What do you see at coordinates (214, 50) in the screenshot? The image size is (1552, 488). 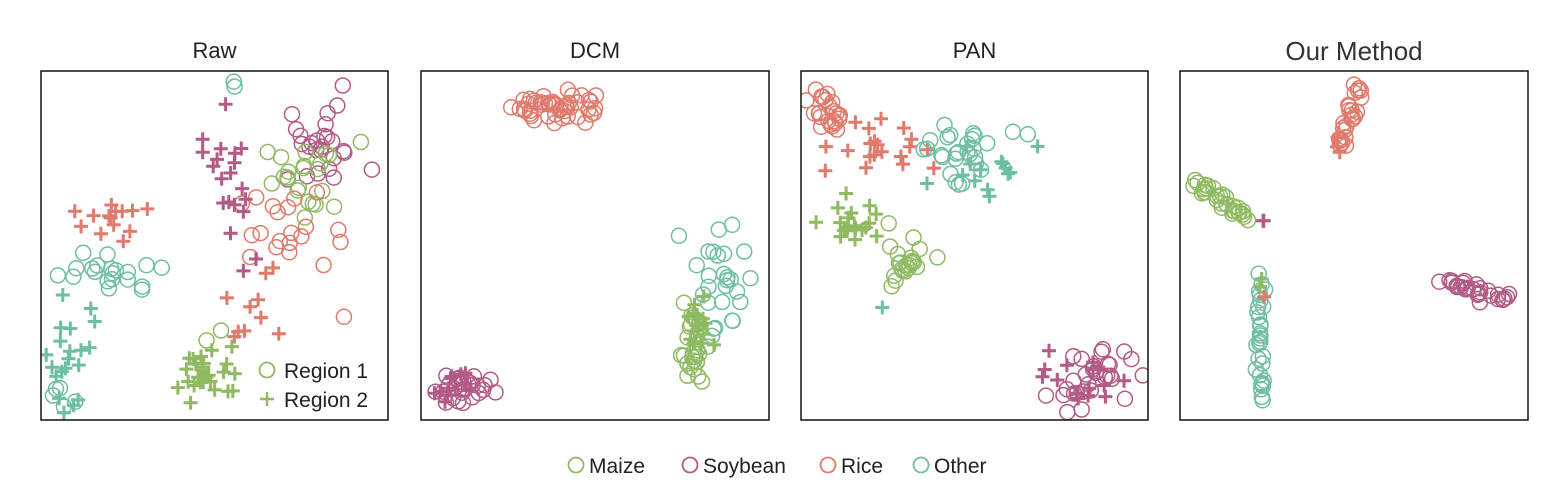 I see `panel-title: Raw` at bounding box center [214, 50].